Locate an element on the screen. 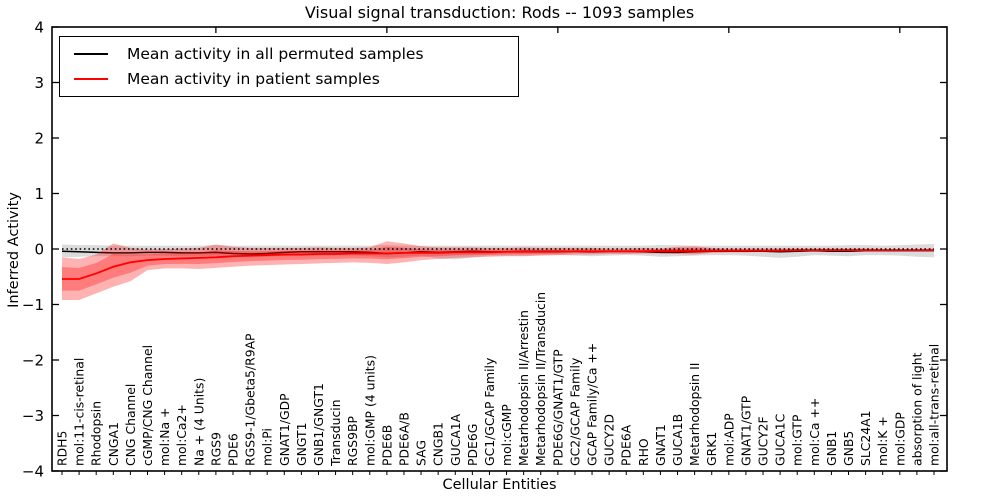  x-category-label: GUCY2D is located at coordinates (609, 440).